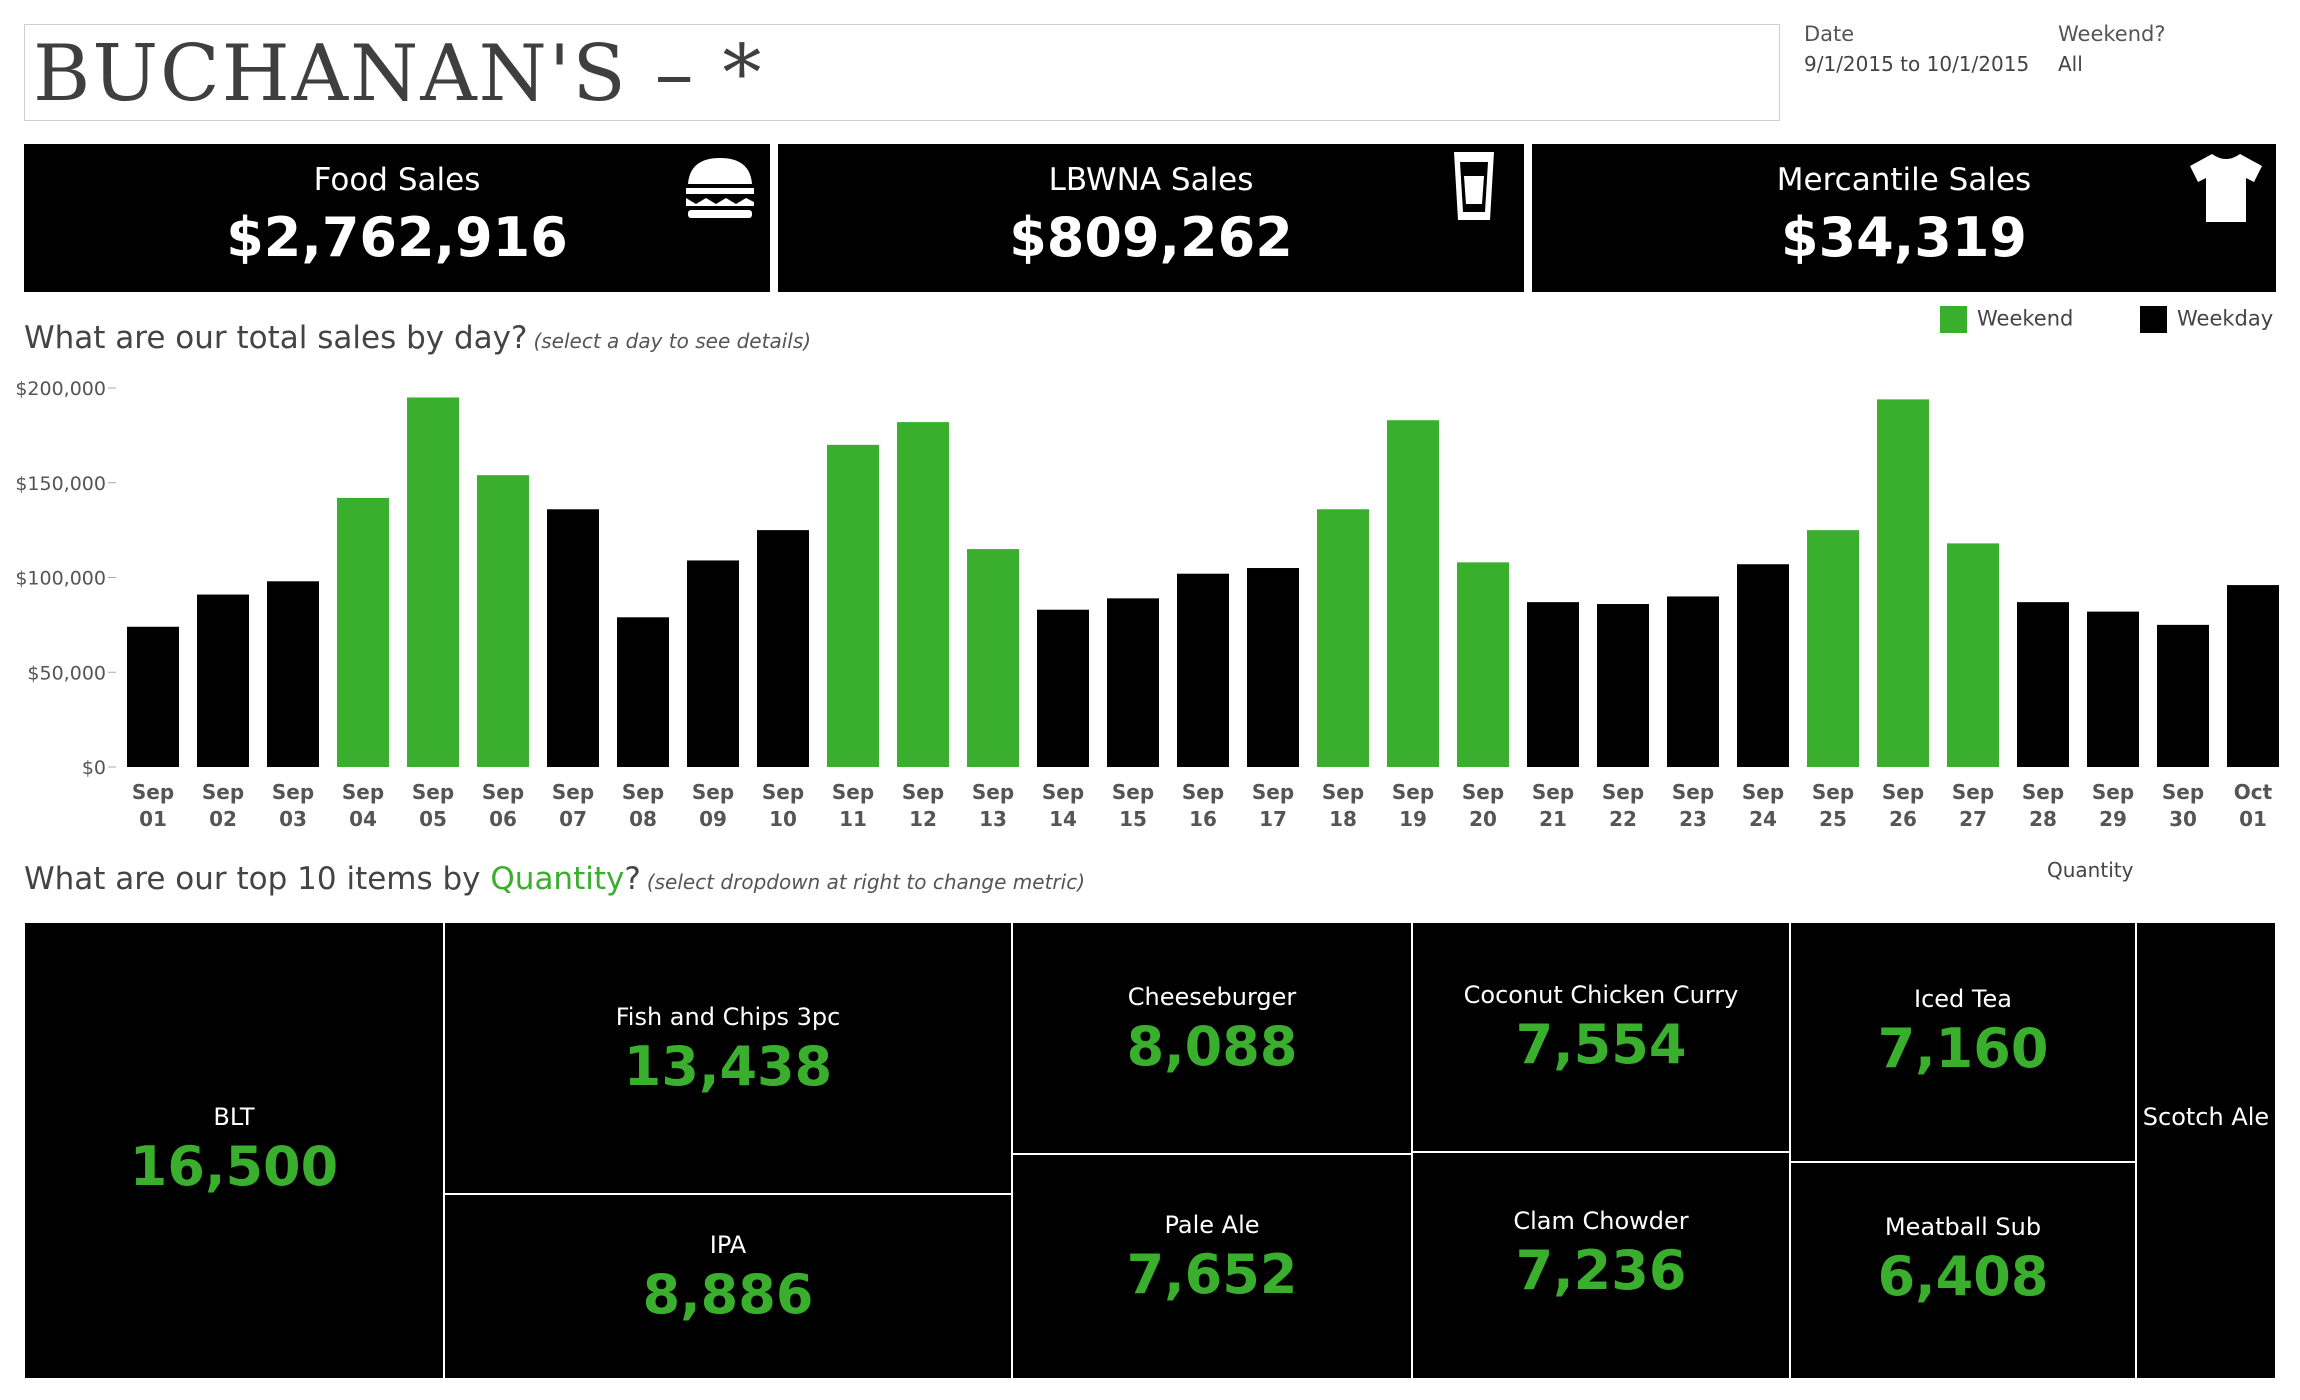  I want to click on dashboard-title-box: BUCHANAN'S – *, so click(902, 72).